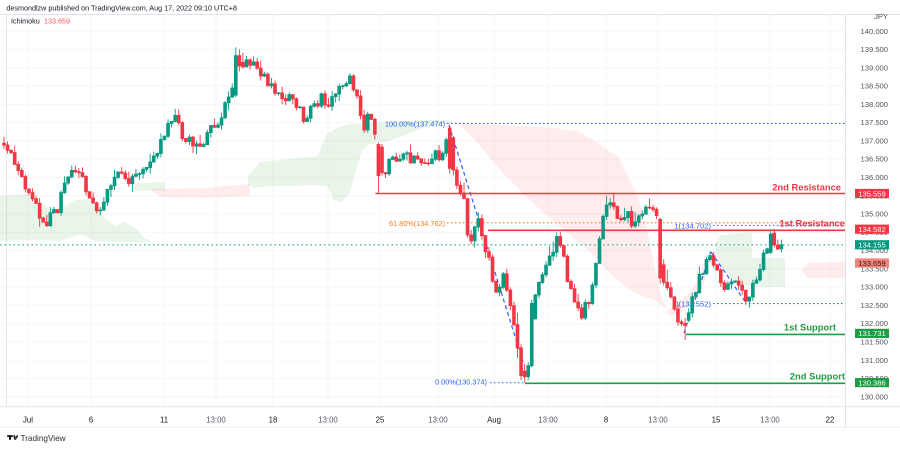 The width and height of the screenshot is (900, 452). Describe the element at coordinates (874, 140) in the screenshot. I see `svg-text: 137.000` at that location.